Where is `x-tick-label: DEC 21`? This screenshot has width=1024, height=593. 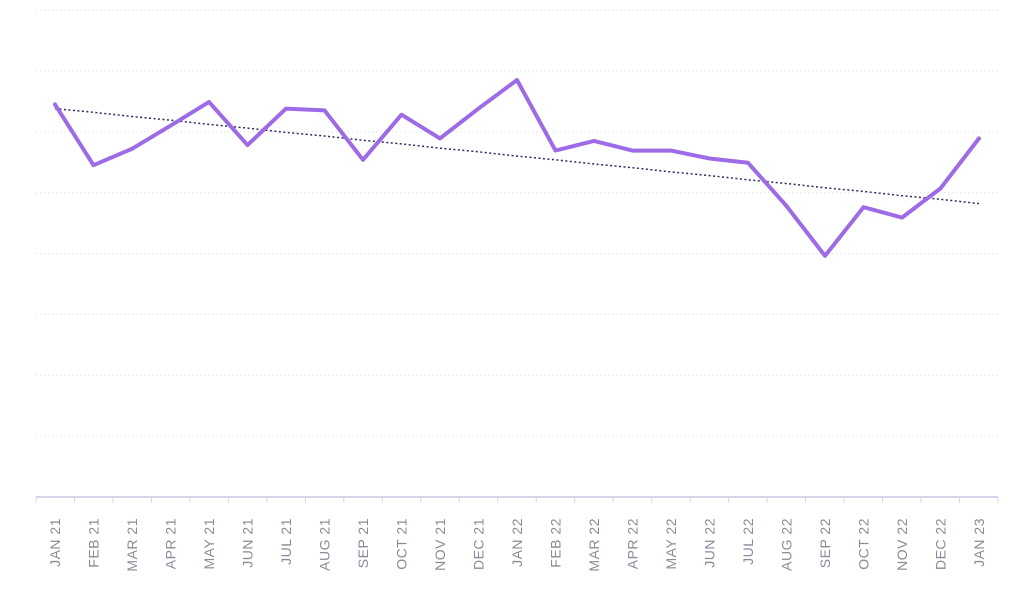 x-tick-label: DEC 21 is located at coordinates (479, 544).